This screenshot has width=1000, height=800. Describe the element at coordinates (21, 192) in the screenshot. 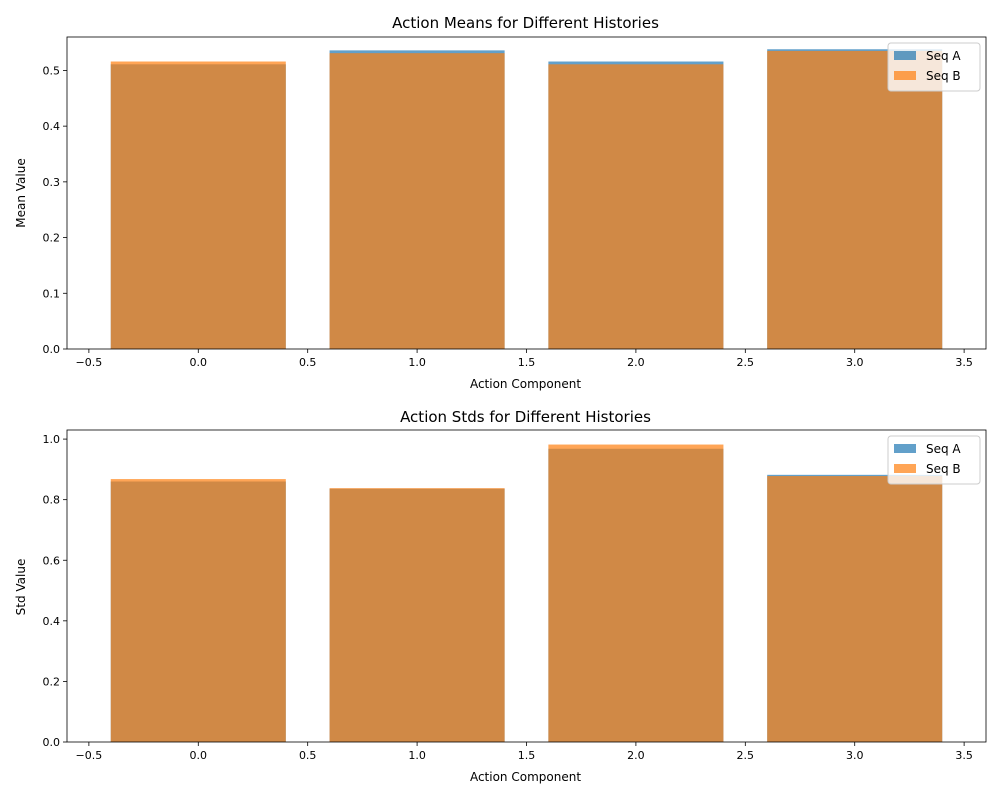

I see `y-axis-label: Mean Value` at that location.